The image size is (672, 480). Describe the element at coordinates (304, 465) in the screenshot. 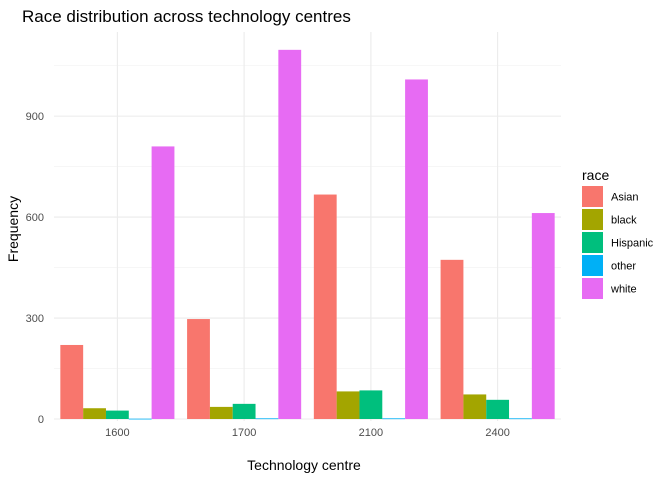

I see `x-axis-title: Technology centre` at that location.